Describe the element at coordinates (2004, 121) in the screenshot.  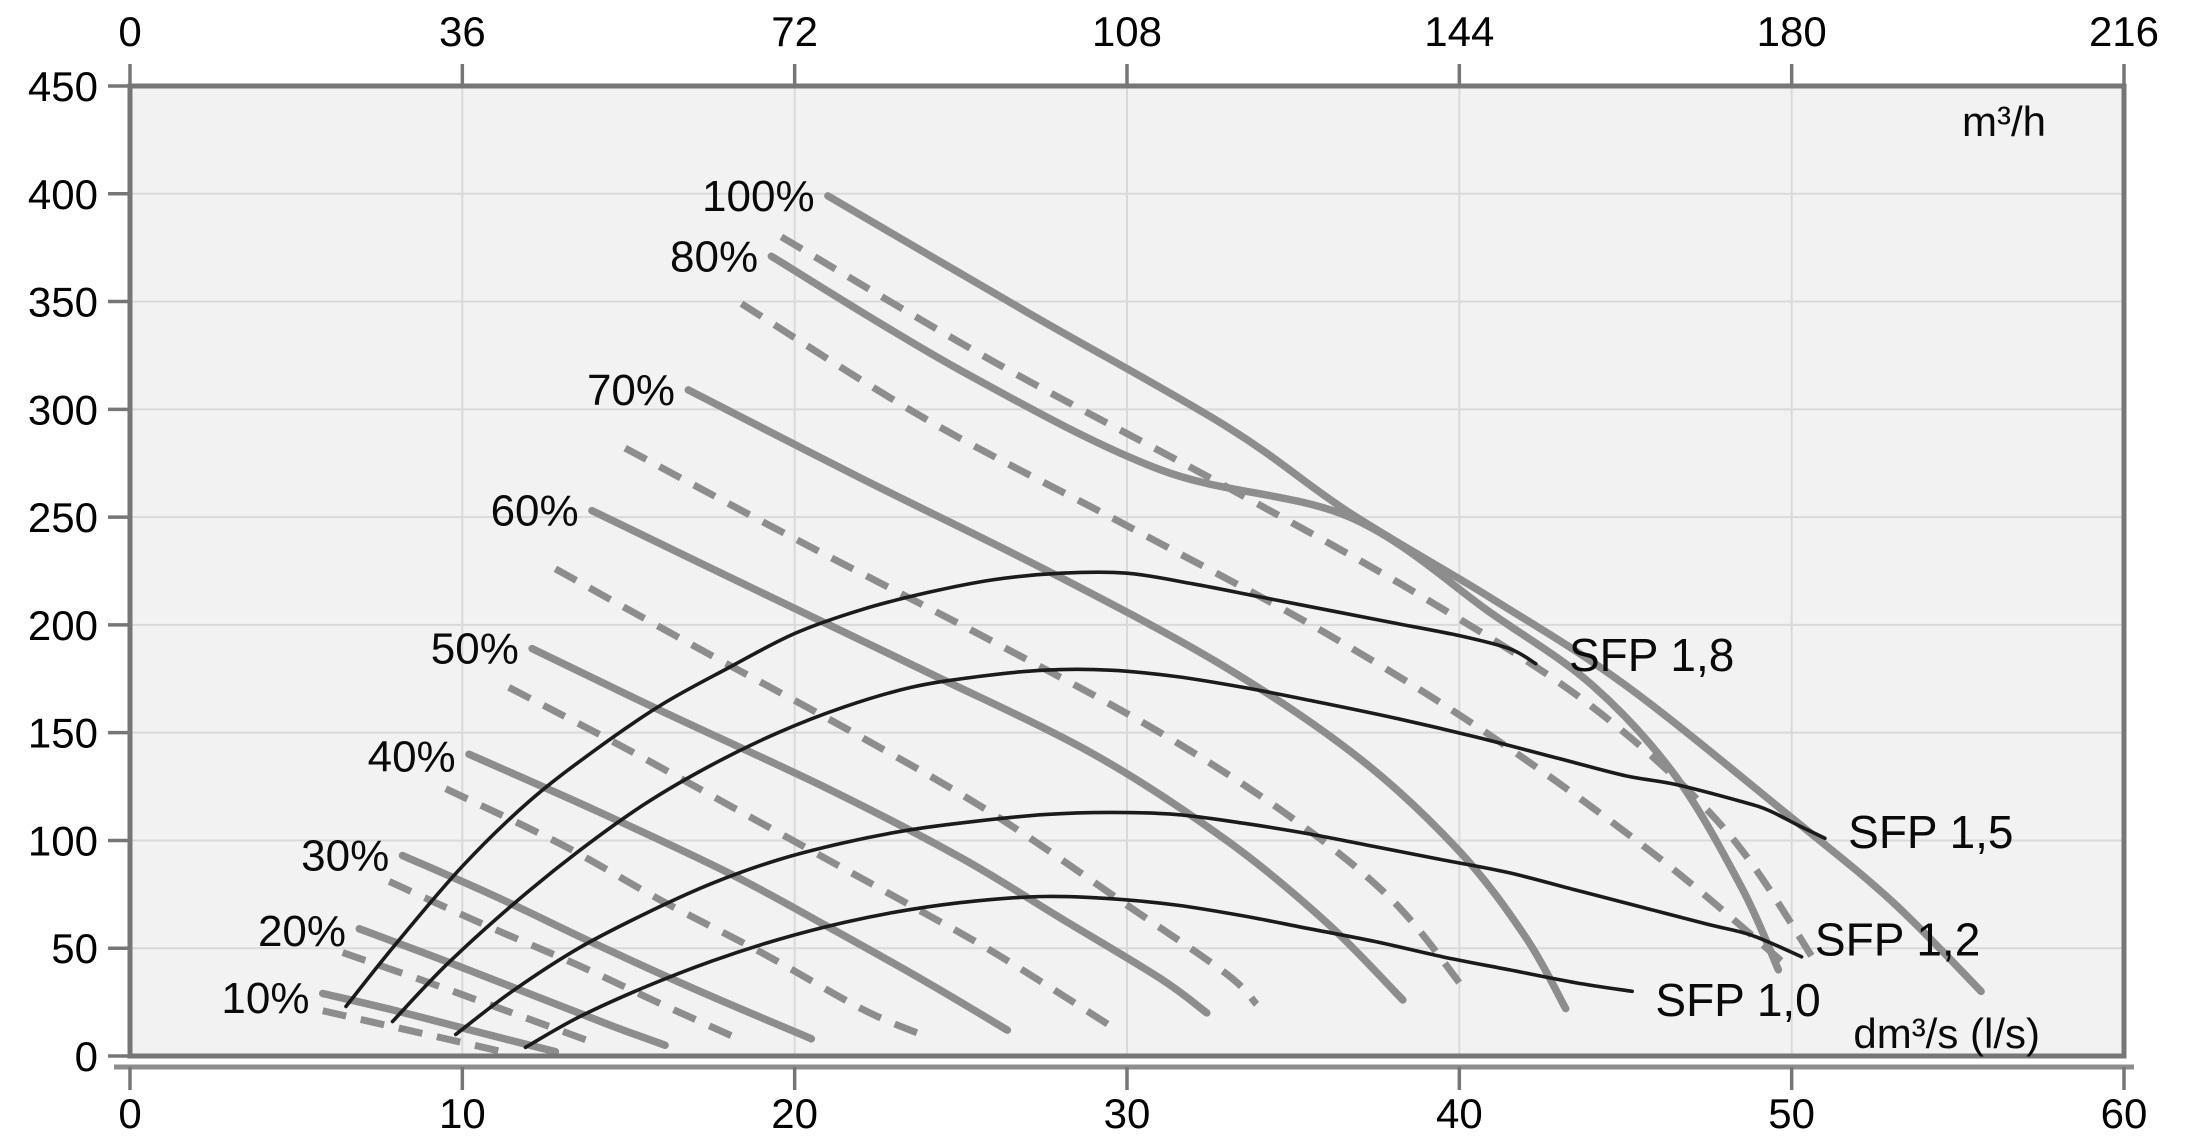
I see `top-axis-unit-label: m³/h` at that location.